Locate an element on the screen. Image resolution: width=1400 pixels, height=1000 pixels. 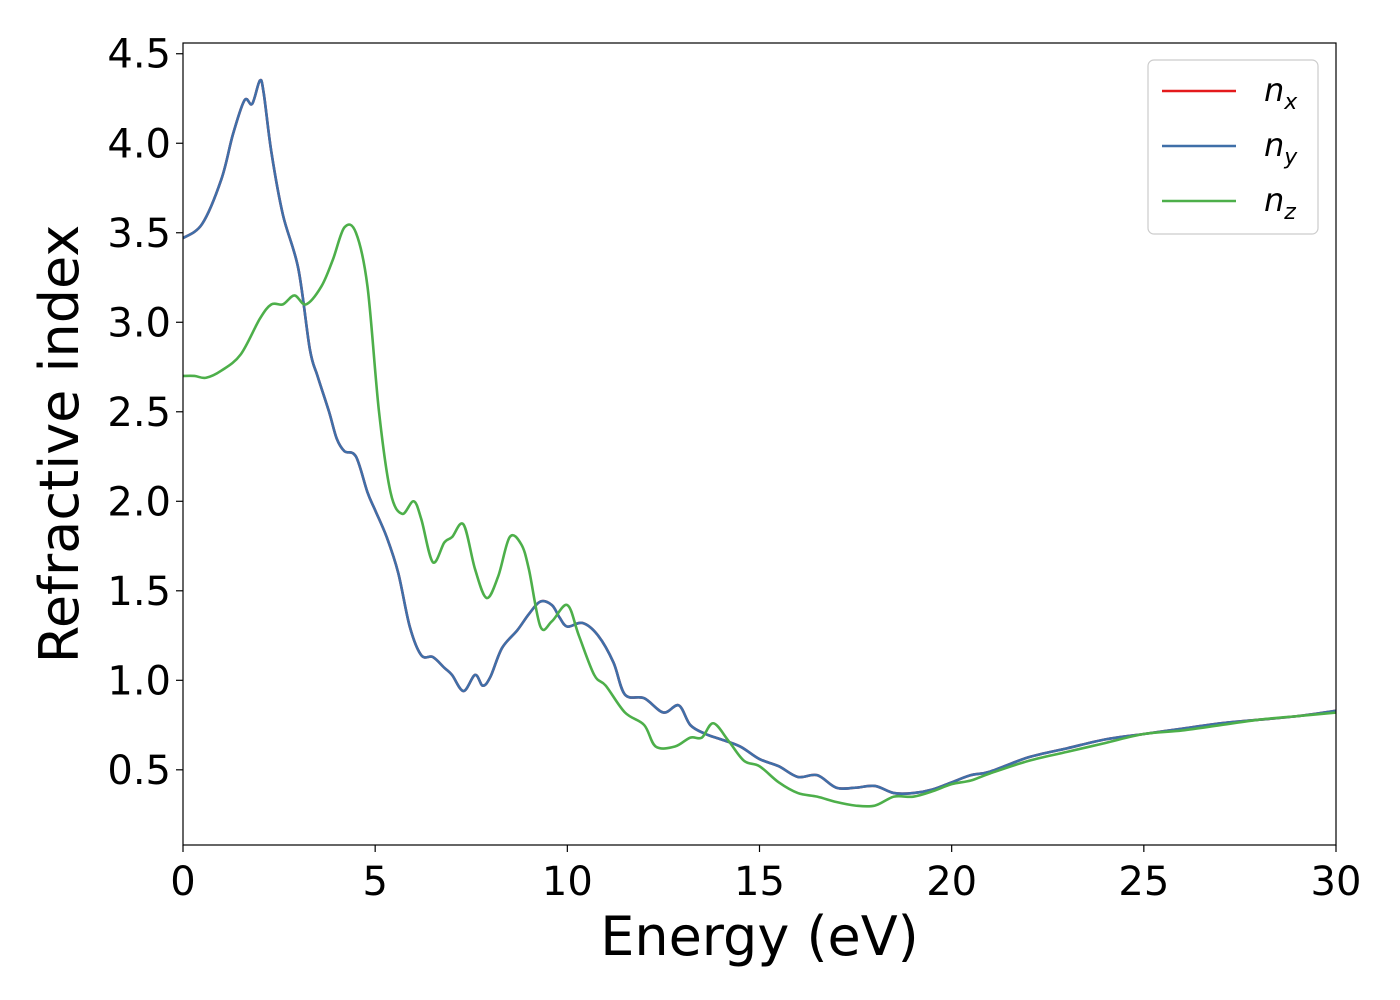
x-axis-label: Energy (eV) is located at coordinates (759, 936).